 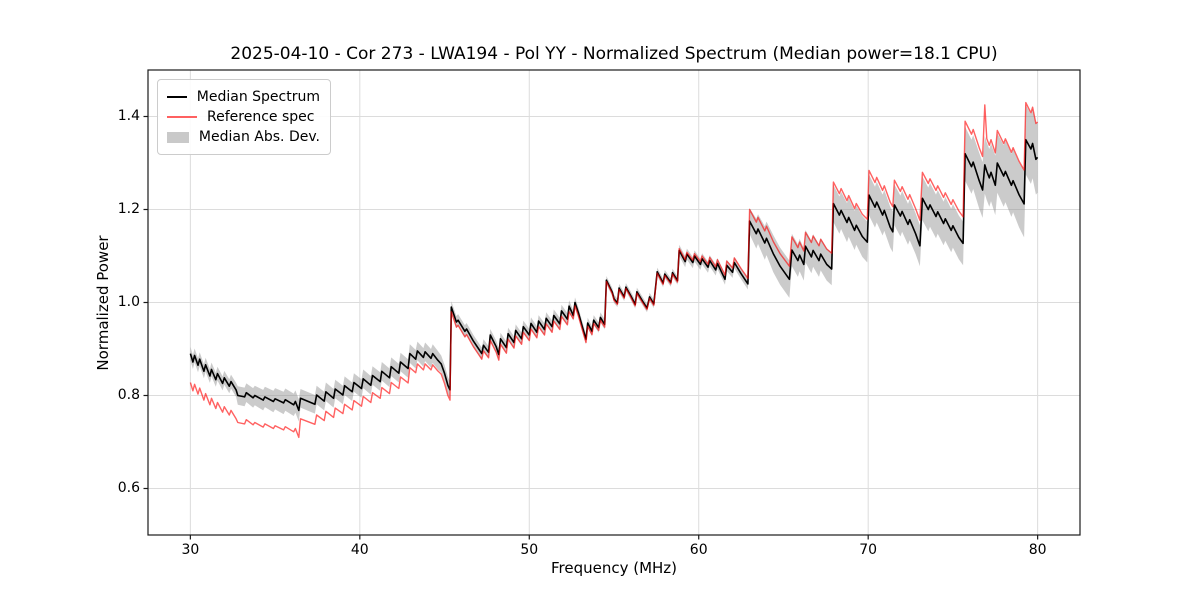 What do you see at coordinates (359, 550) in the screenshot?
I see `x-tick-label: 40` at bounding box center [359, 550].